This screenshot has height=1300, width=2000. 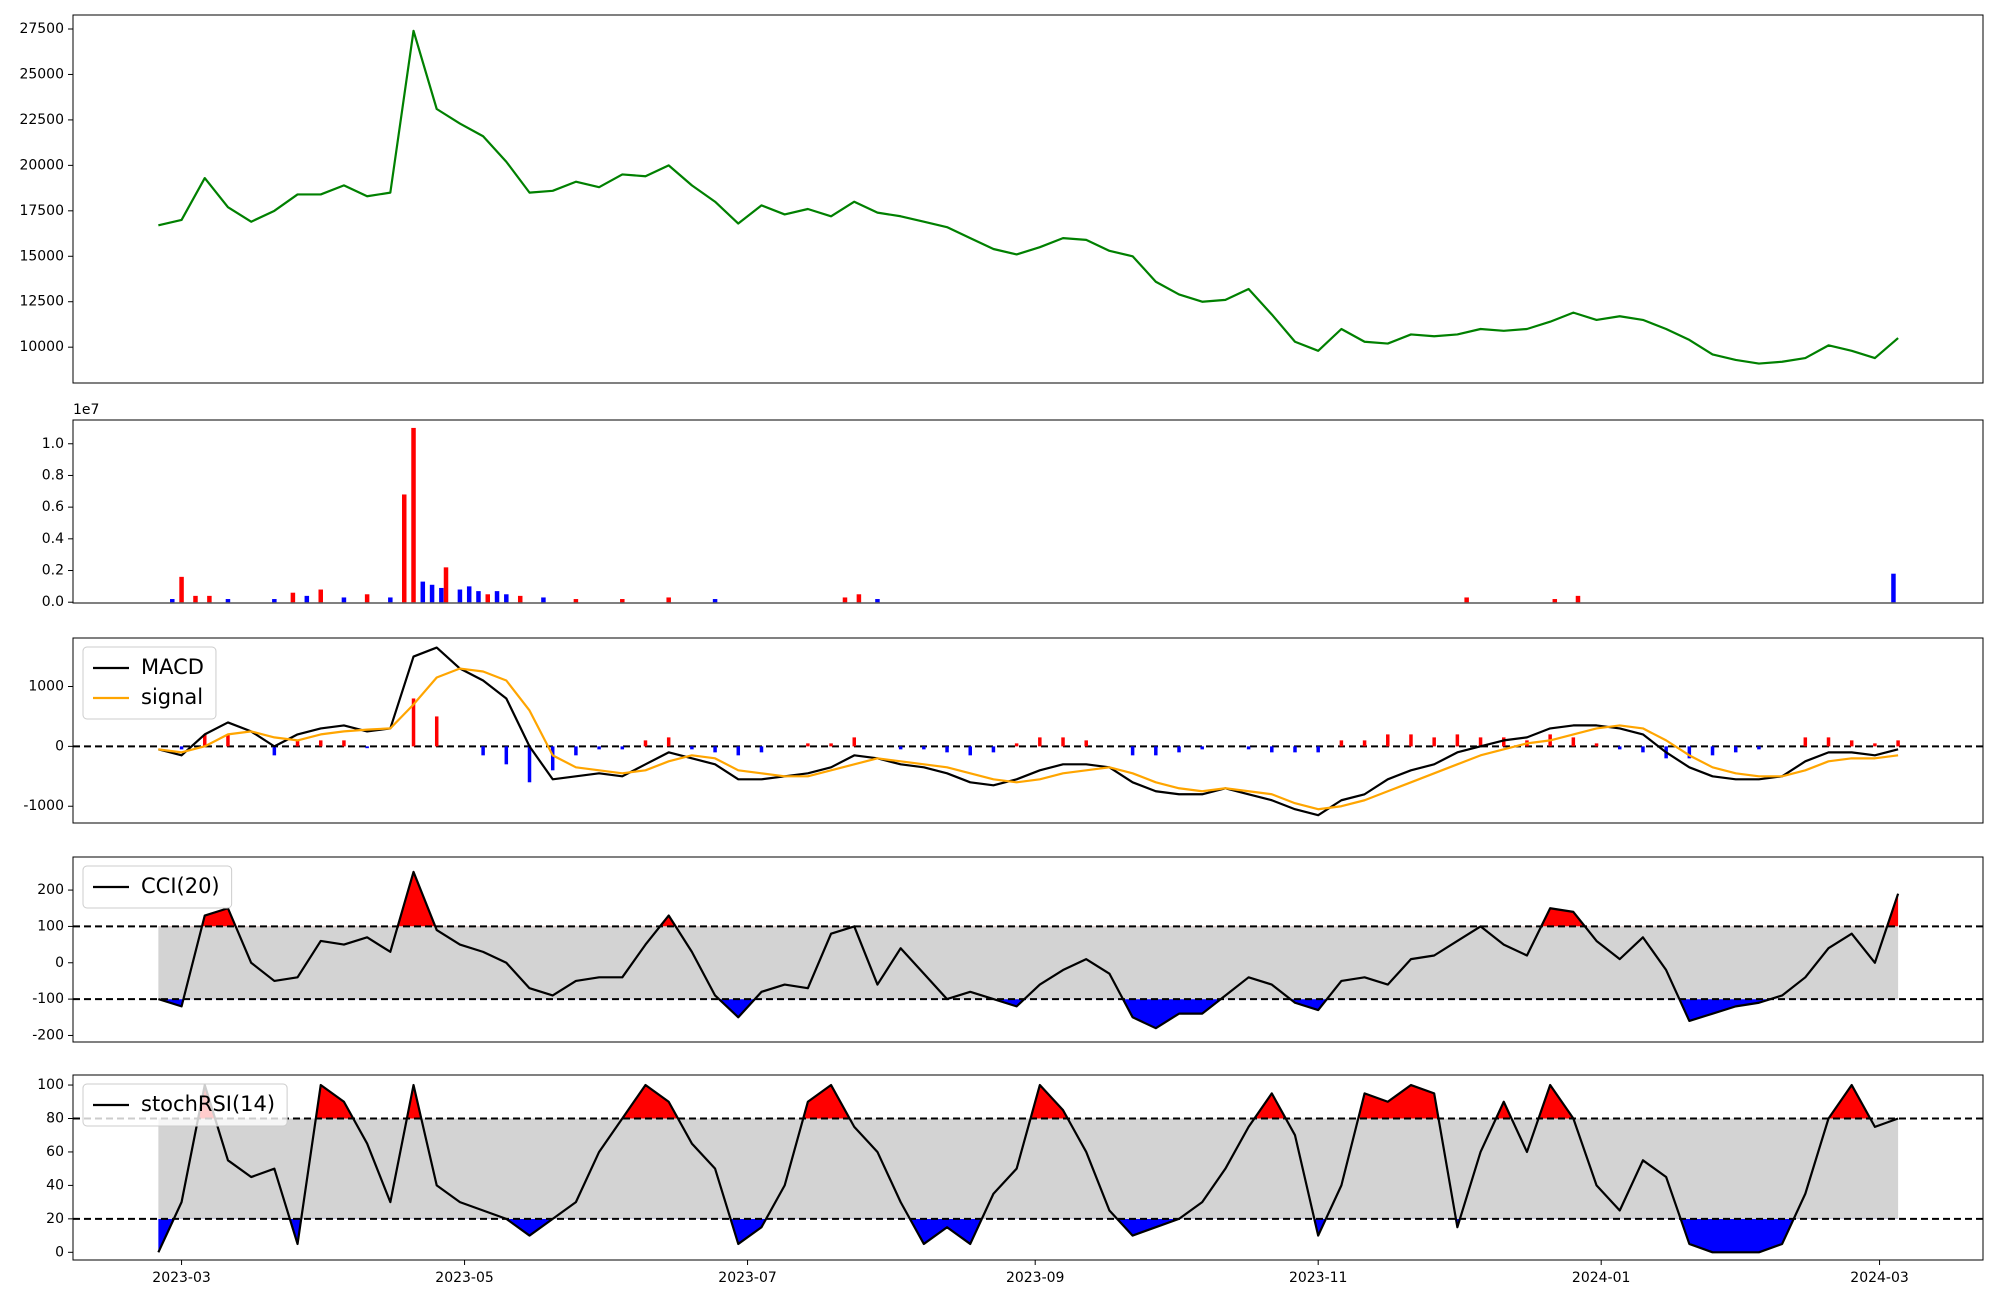 What do you see at coordinates (172, 697) in the screenshot?
I see `legend-label: signal` at bounding box center [172, 697].